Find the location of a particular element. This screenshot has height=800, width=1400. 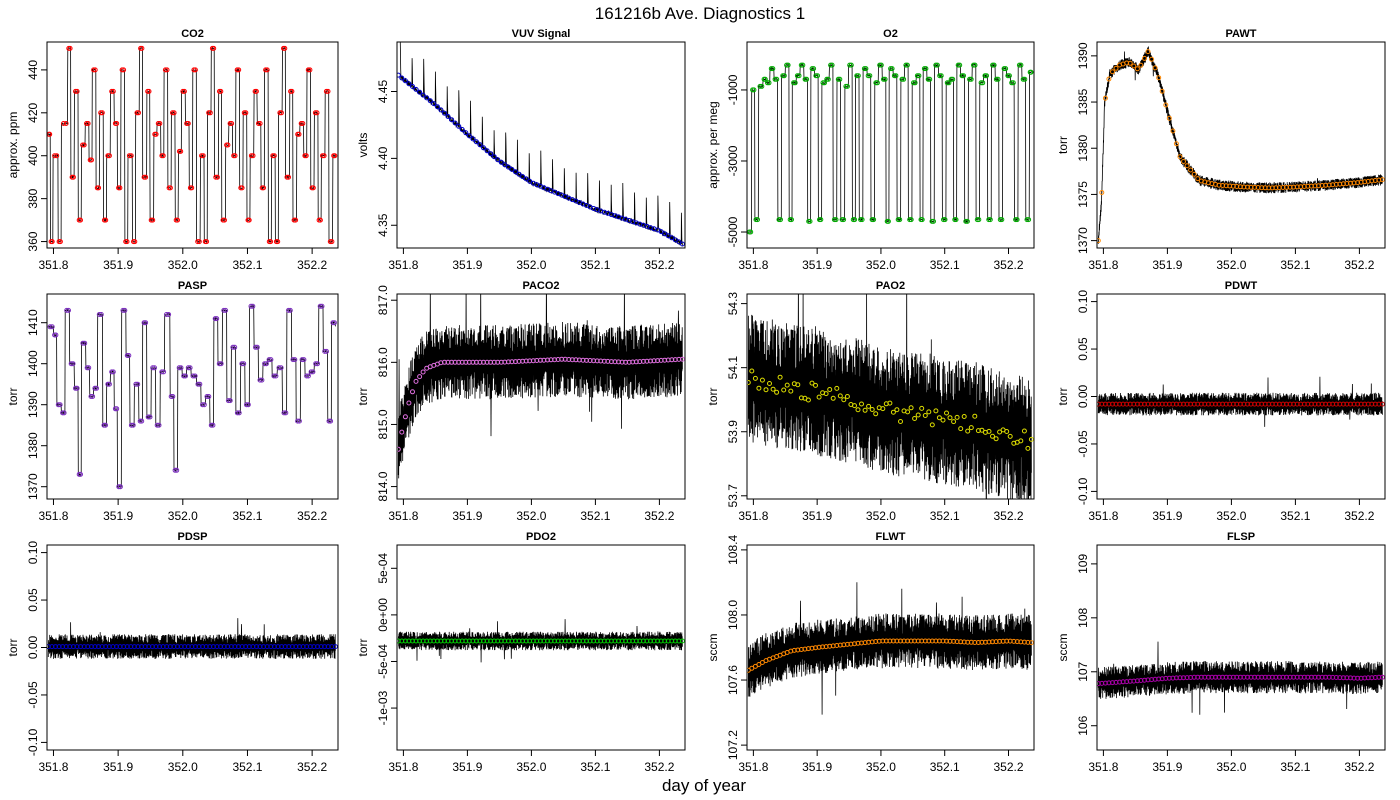

y-tick-label: 0.05 is located at coordinates (1083, 349).